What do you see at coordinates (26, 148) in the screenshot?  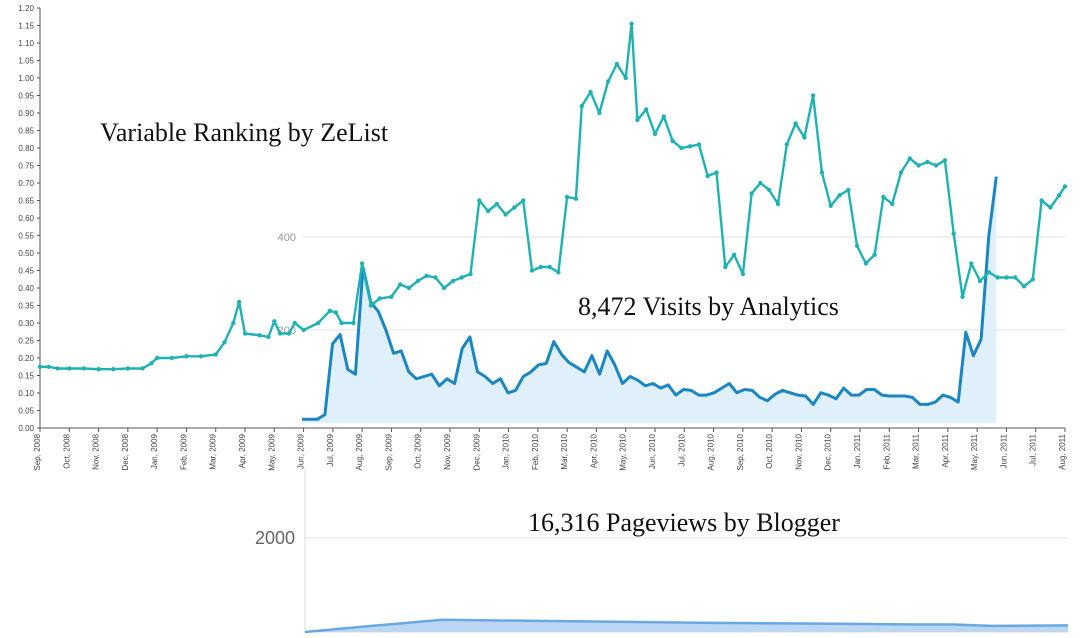 I see `ranking-y-tick-label: 0.80` at bounding box center [26, 148].